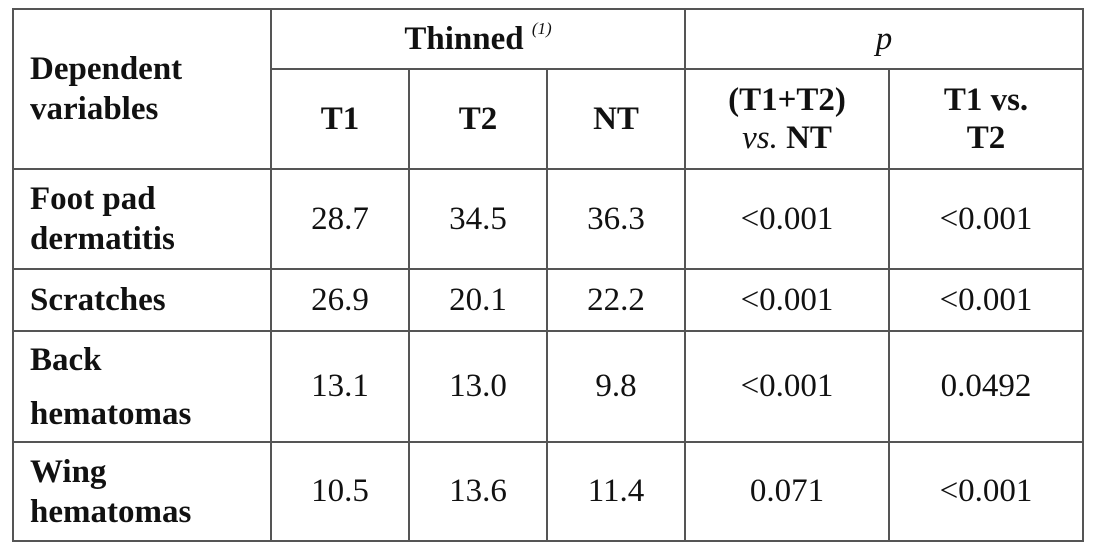 This screenshot has width=1097, height=555. I want to click on cell: 13.0, so click(478, 386).